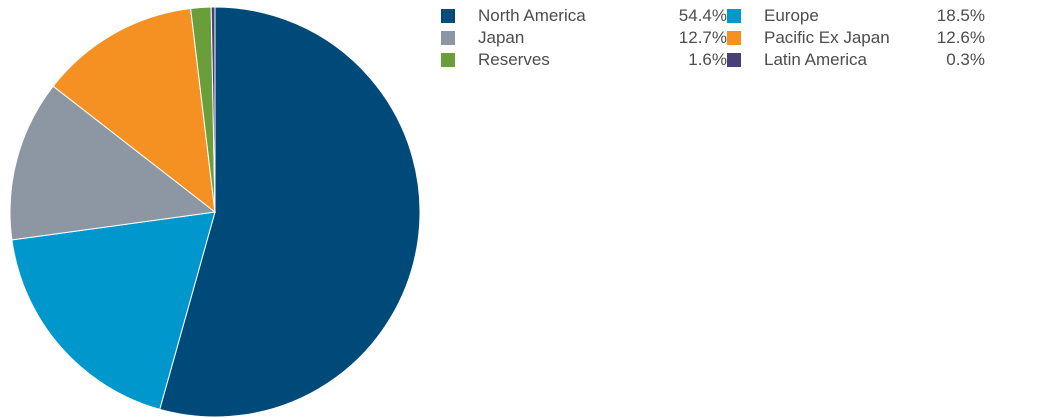 The image size is (1038, 418). I want to click on pie-slice-pacific-ex-japan, so click(134, 110).